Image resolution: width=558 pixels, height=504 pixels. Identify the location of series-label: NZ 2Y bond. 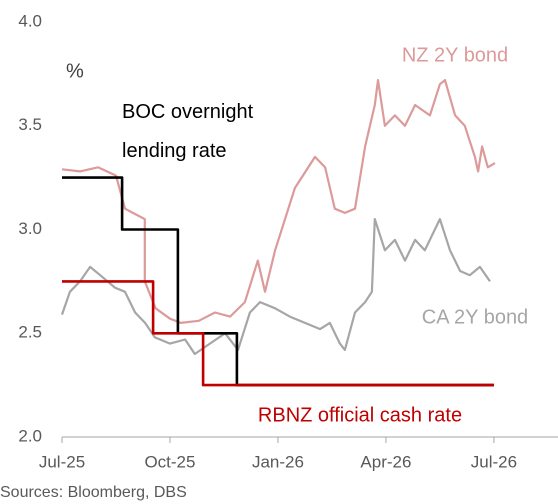
(455, 55).